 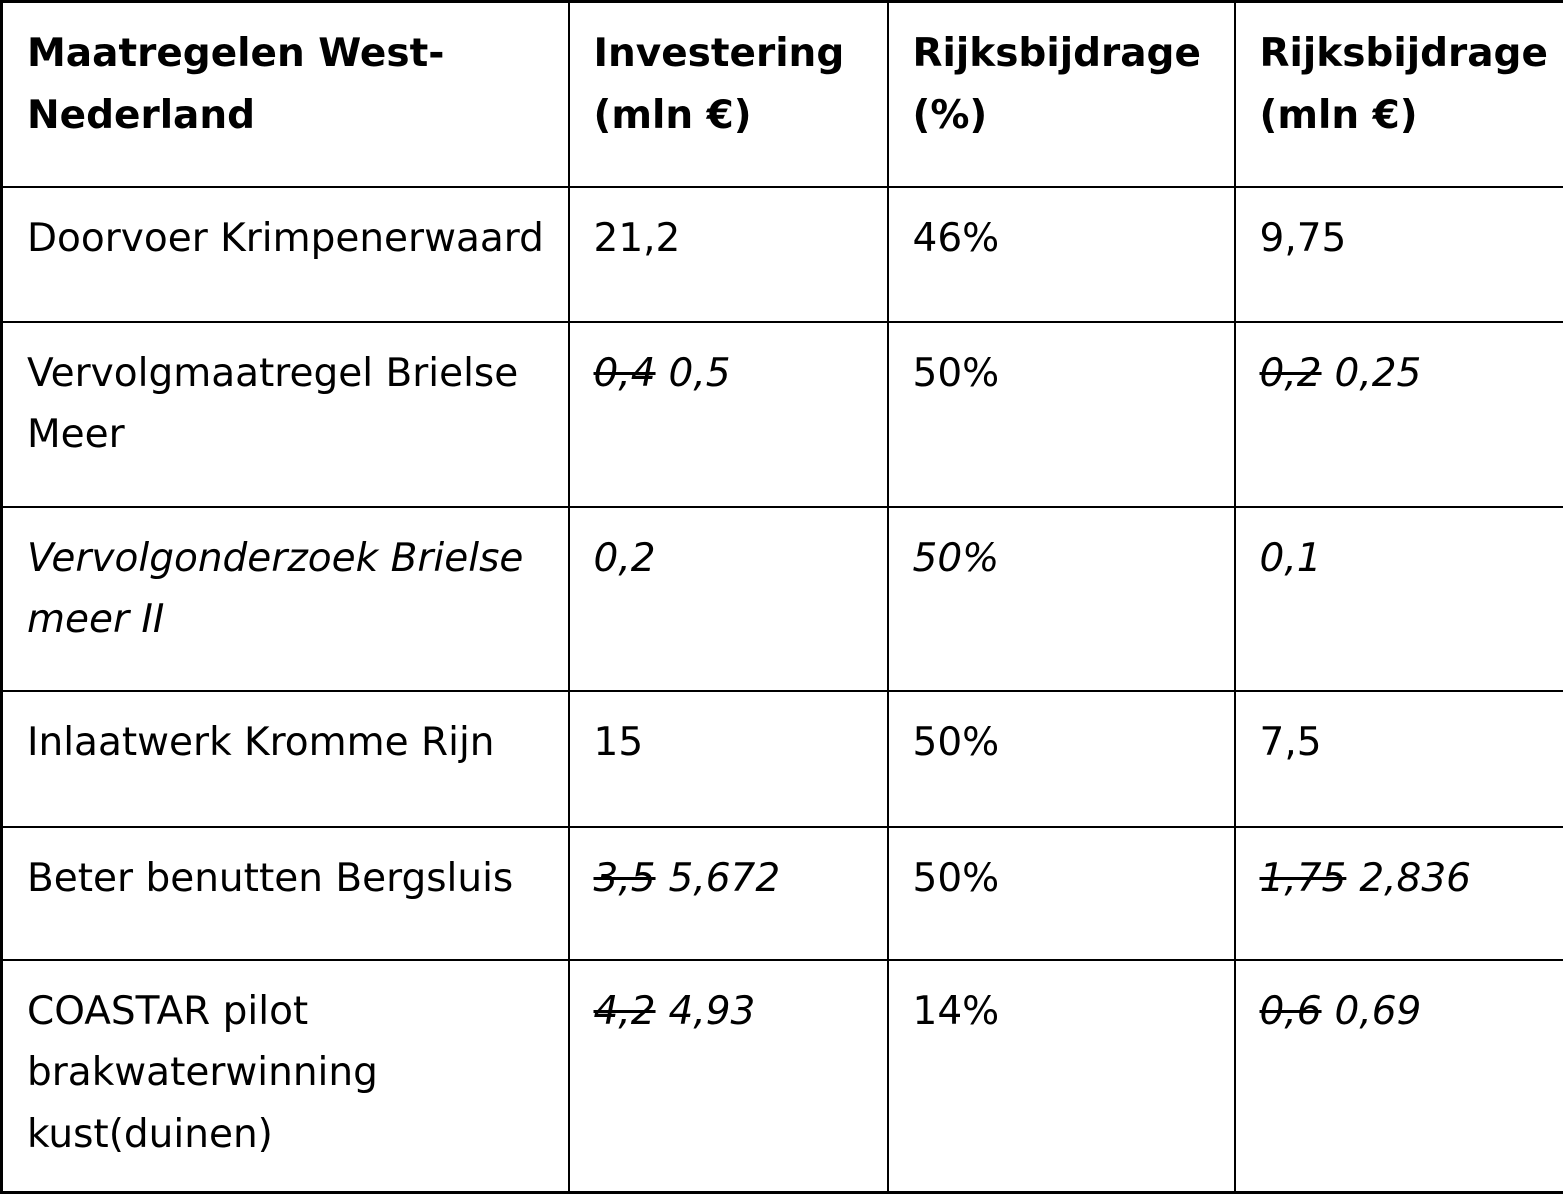 What do you see at coordinates (956, 1011) in the screenshot?
I see `rijksbijdrage-pct-value: 14%` at bounding box center [956, 1011].